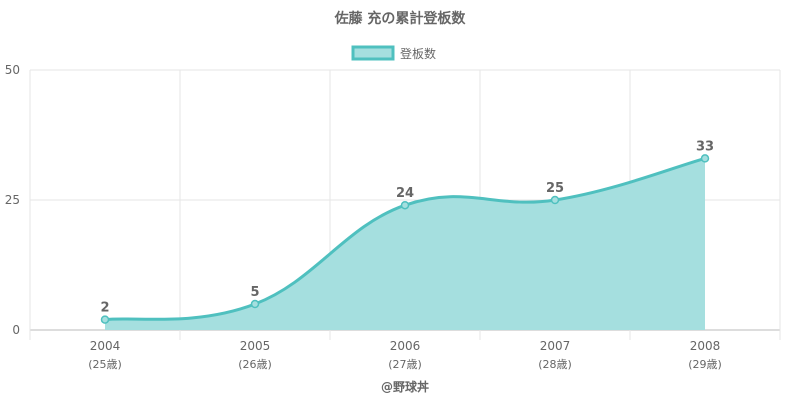  Describe the element at coordinates (104, 308) in the screenshot. I see `data-label: 2` at that location.